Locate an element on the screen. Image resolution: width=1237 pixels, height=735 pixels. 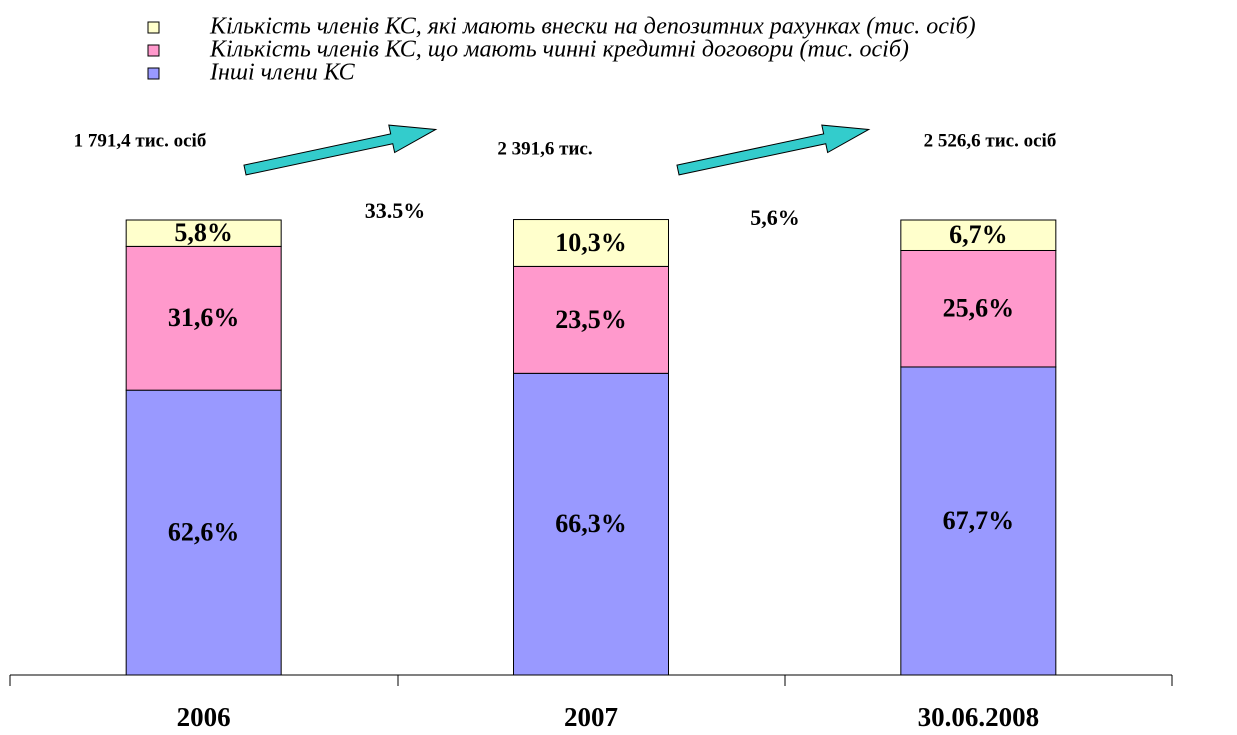
value-label: 31,6% is located at coordinates (204, 317).